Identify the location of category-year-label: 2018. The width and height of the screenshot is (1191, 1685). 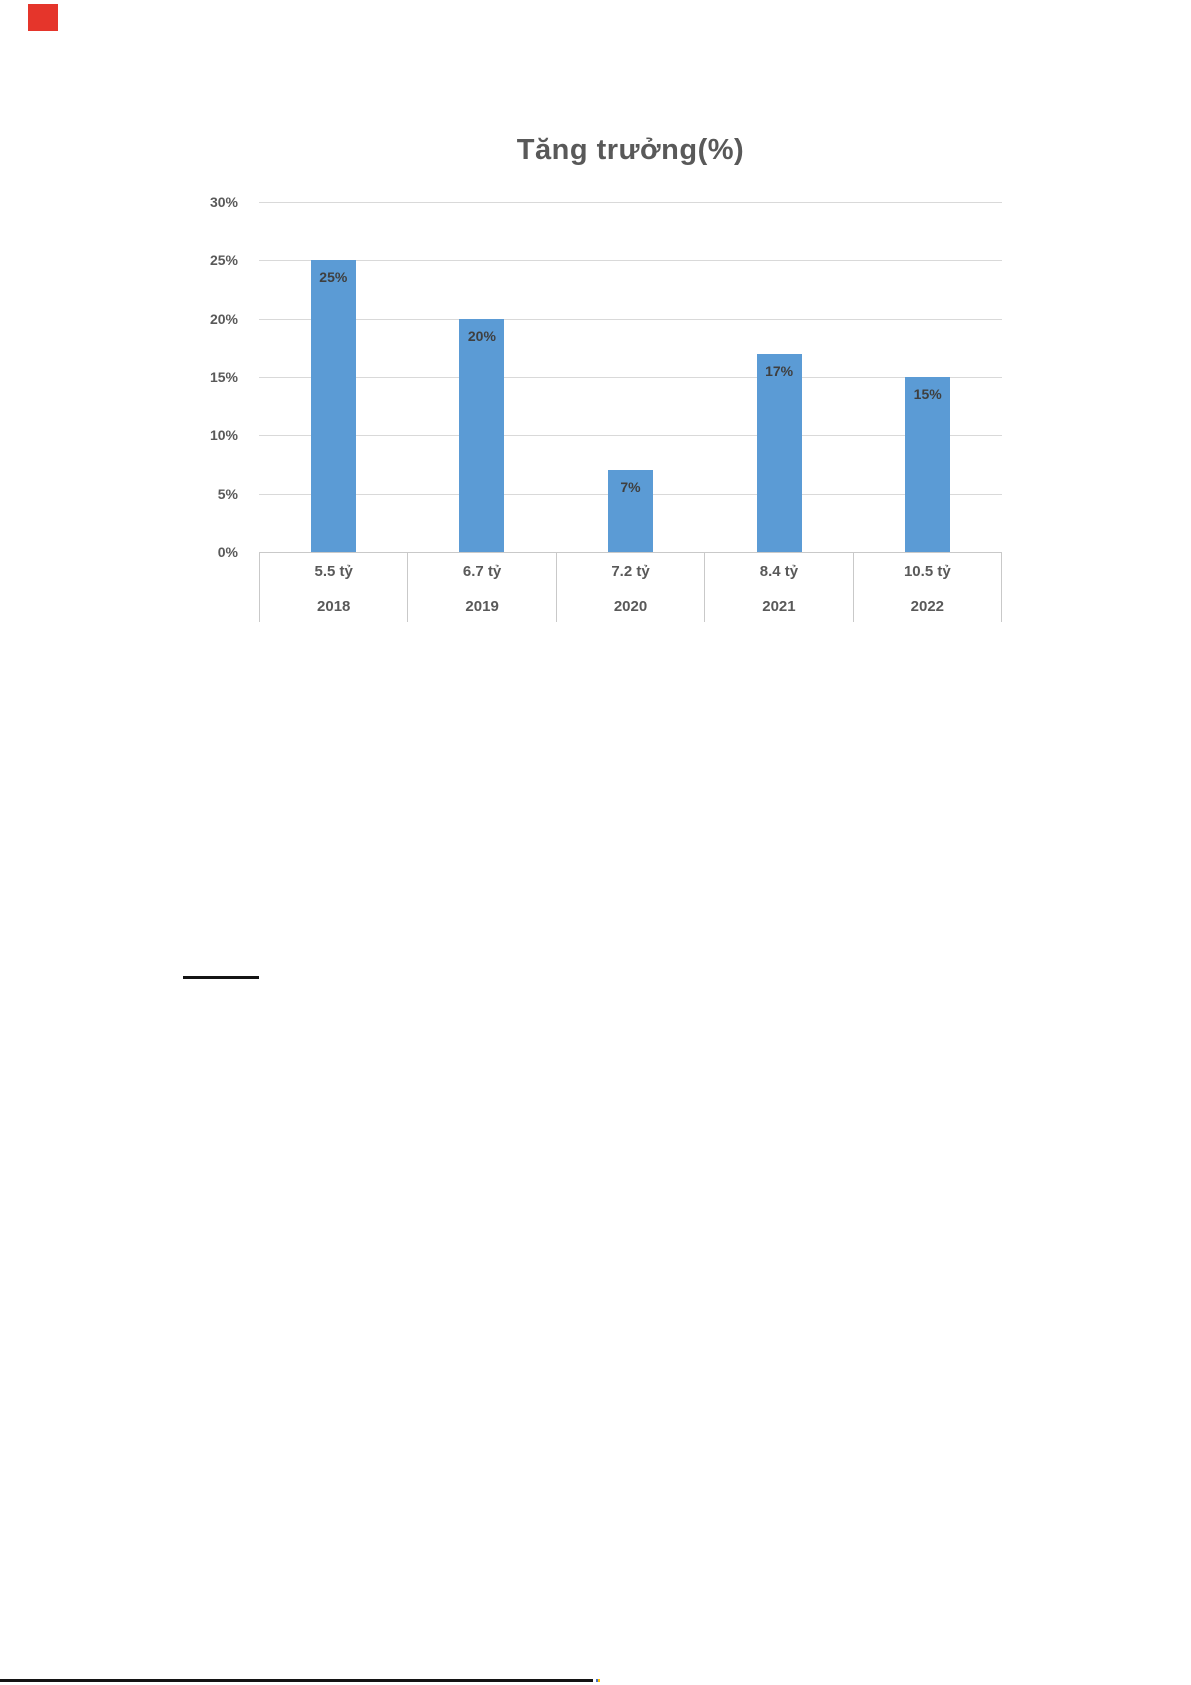
(334, 606).